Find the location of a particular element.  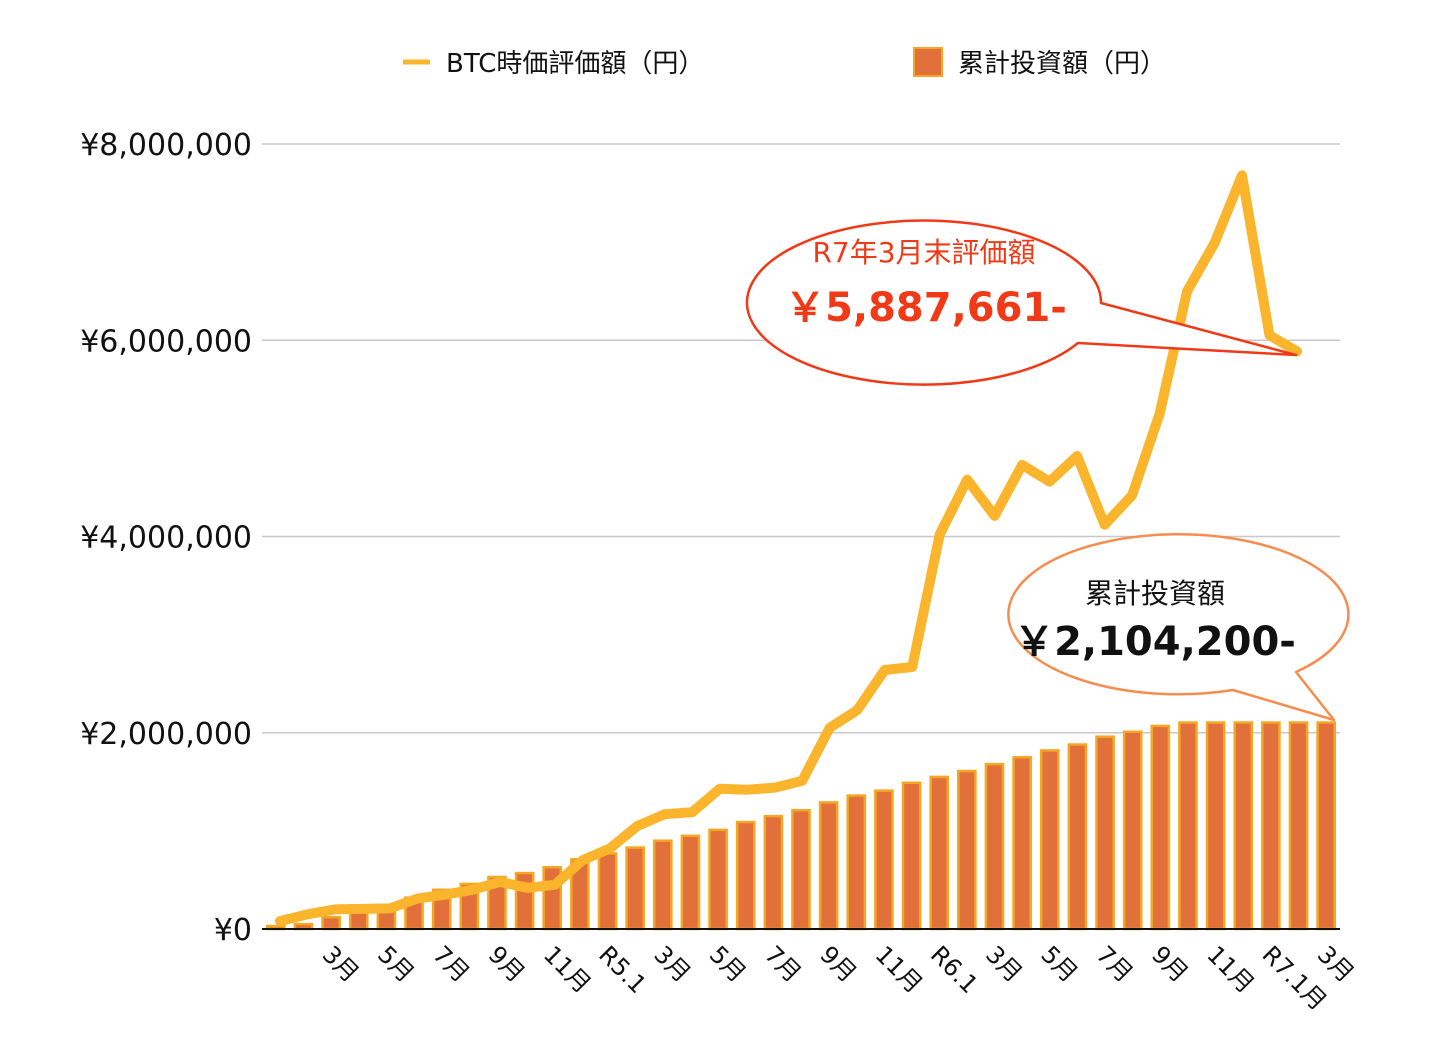

x-tick-label: R5.1 is located at coordinates (622, 969).